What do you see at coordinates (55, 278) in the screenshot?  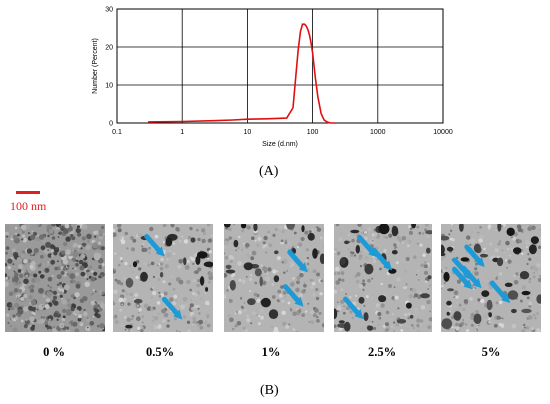 I see `tem-image-0-percent` at bounding box center [55, 278].